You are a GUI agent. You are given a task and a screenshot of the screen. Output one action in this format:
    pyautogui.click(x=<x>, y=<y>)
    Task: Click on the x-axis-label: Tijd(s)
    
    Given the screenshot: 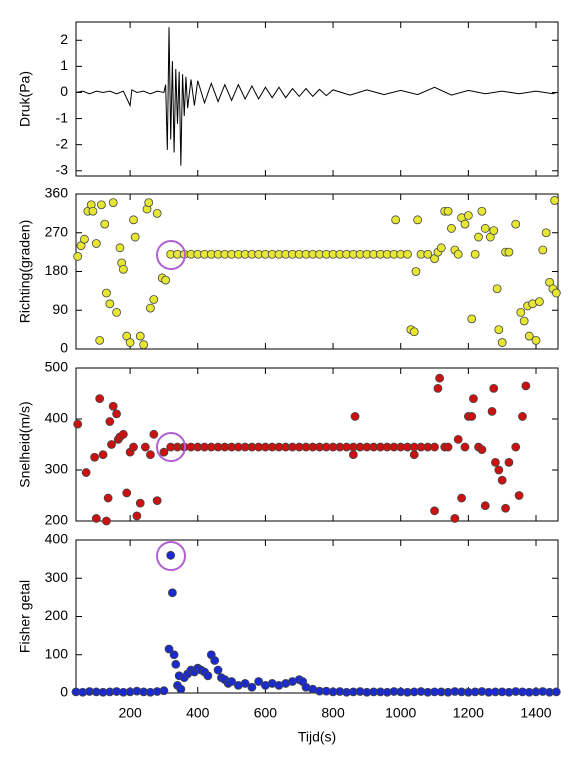 What is the action you would take?
    pyautogui.click(x=317, y=737)
    